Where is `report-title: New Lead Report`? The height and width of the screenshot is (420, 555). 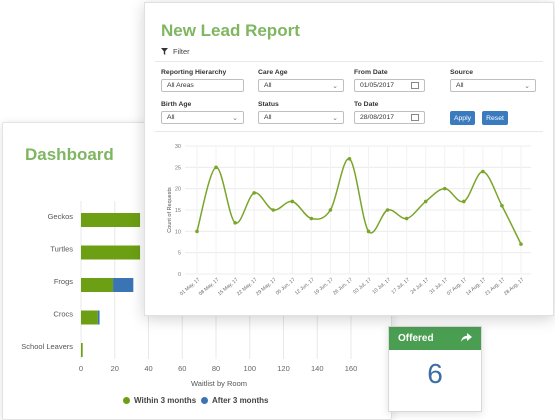
report-title: New Lead Report is located at coordinates (230, 30).